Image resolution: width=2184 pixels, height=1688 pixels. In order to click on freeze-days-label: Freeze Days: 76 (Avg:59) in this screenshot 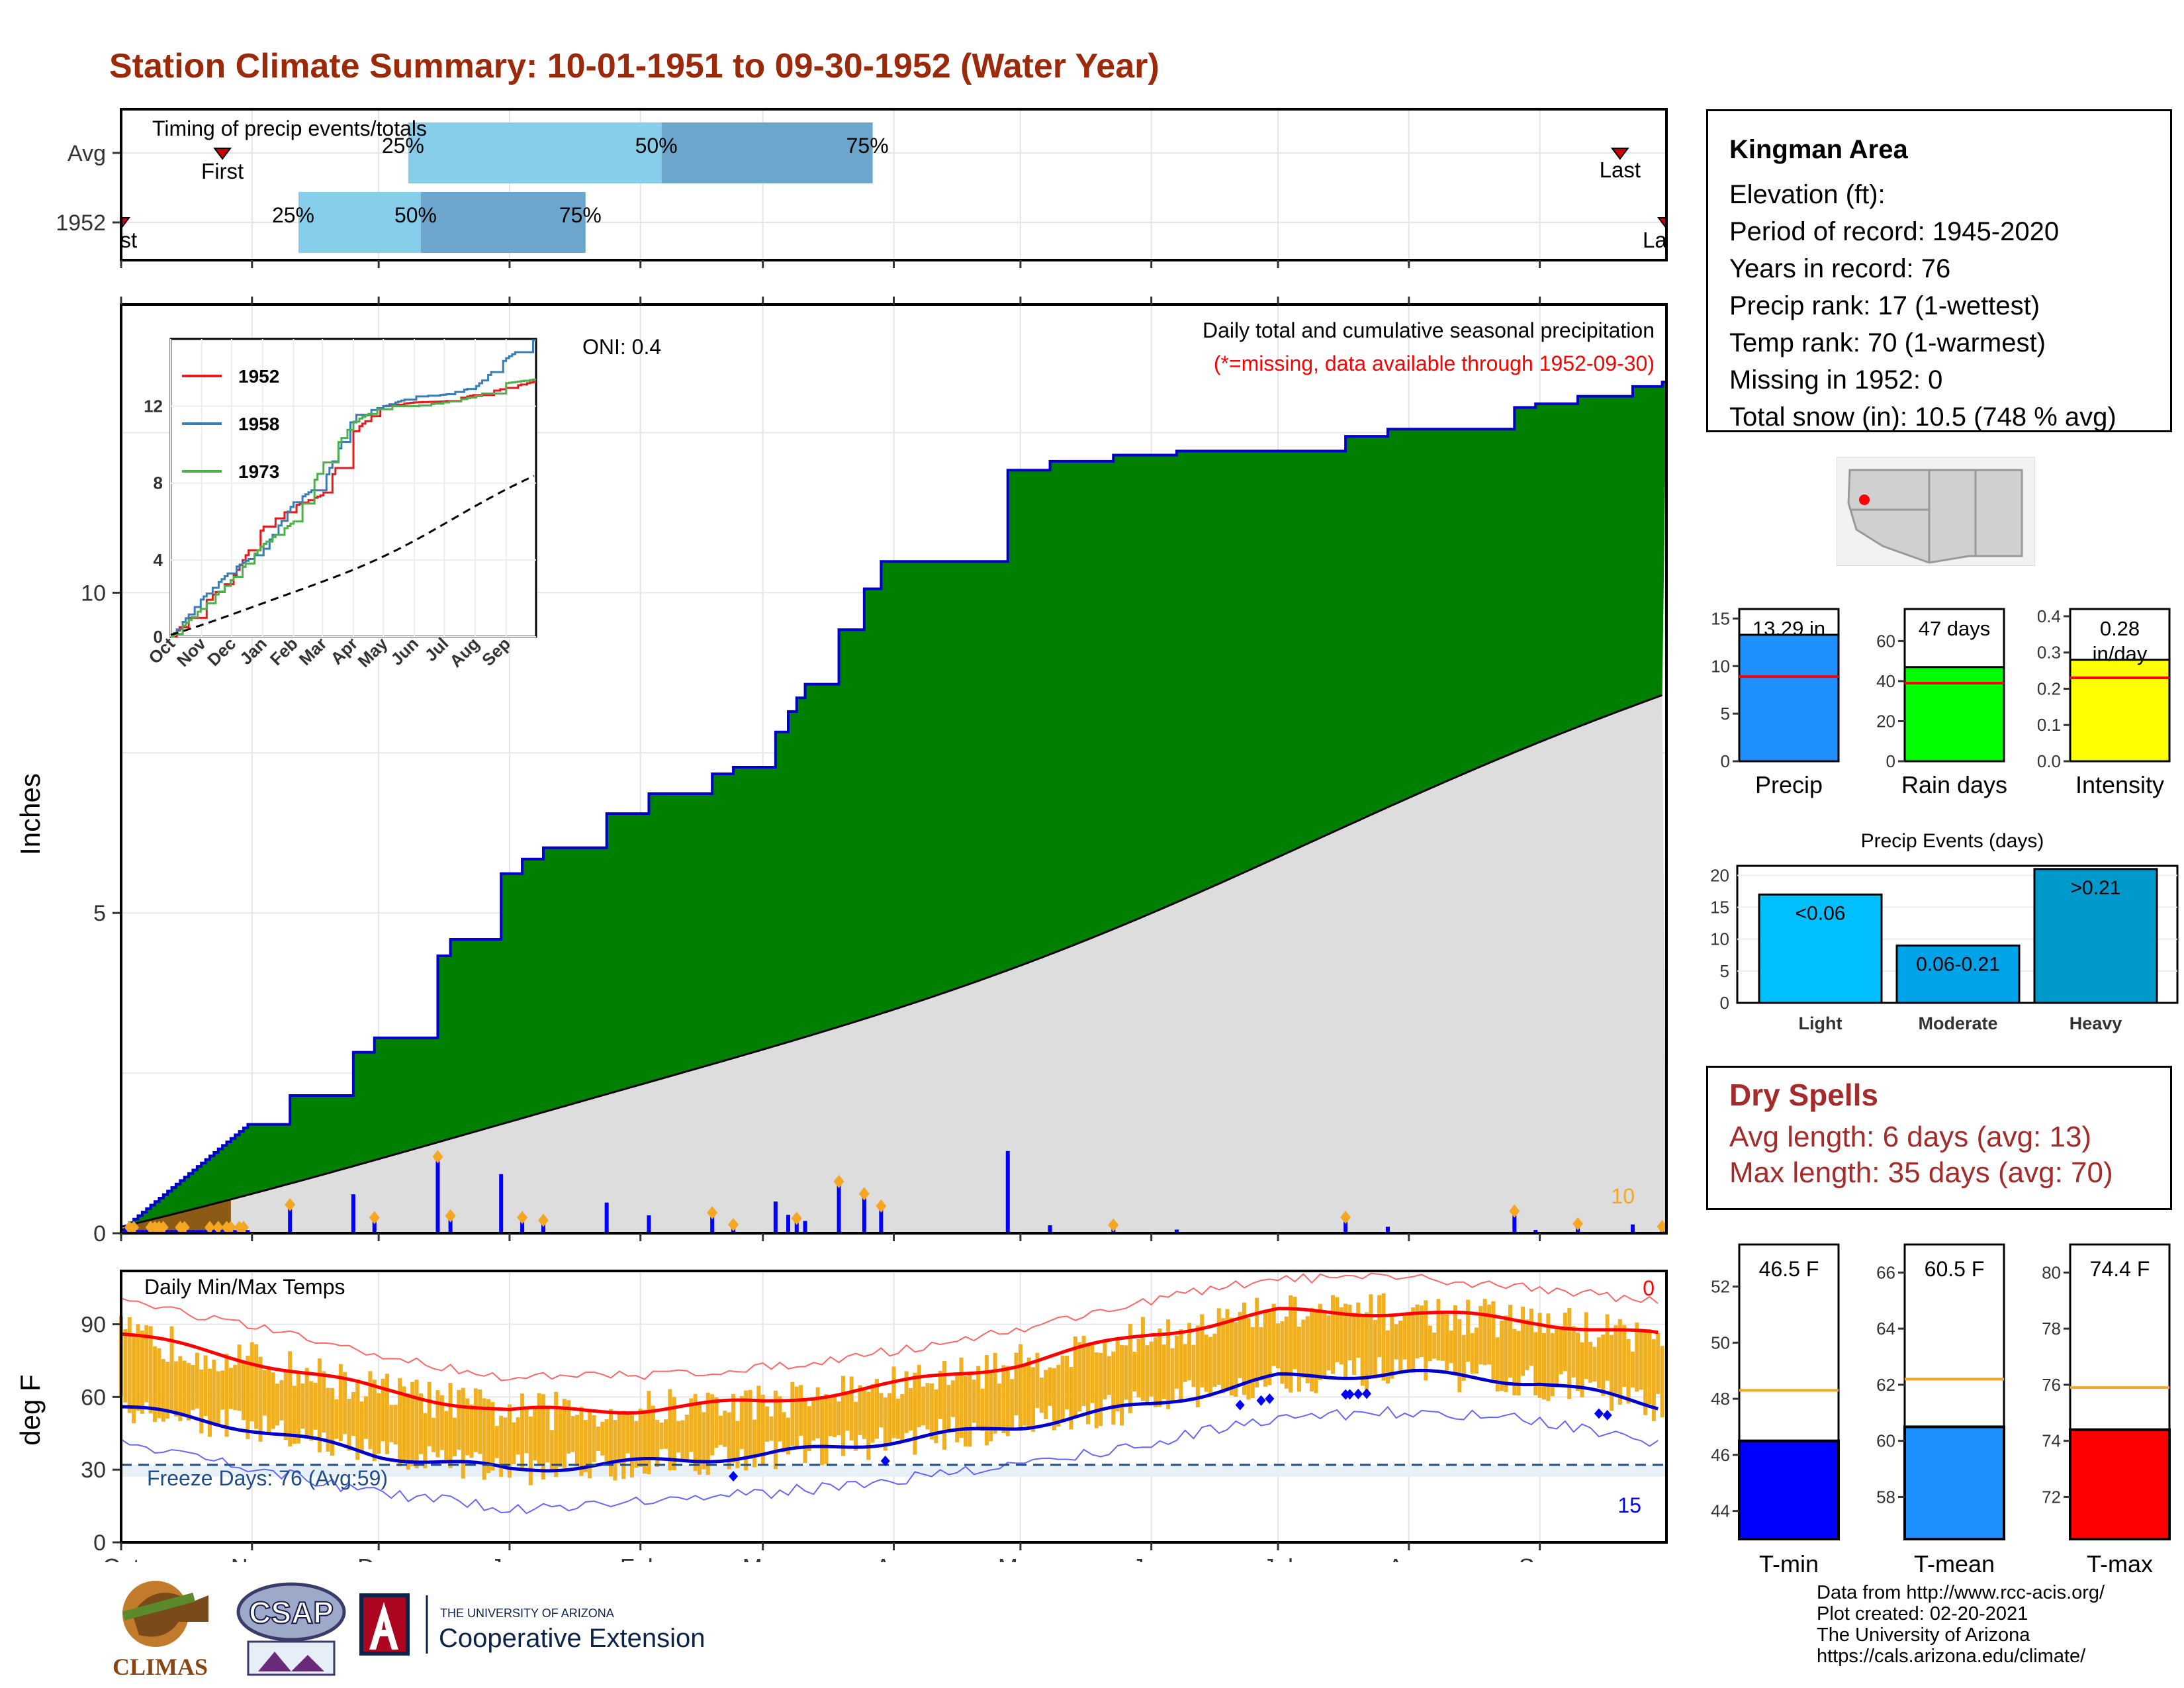, I will do `click(267, 1478)`.